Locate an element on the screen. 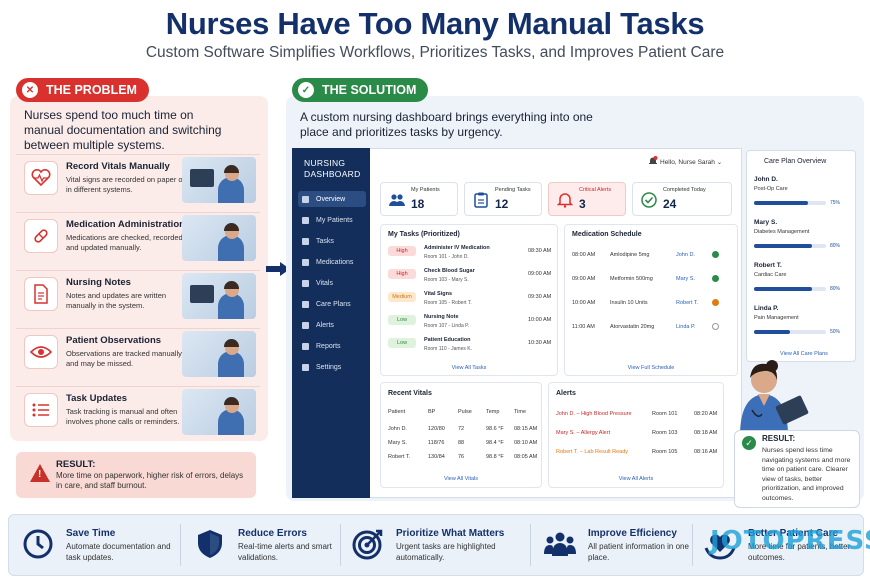  task-title: Administer IV Medication is located at coordinates (457, 248).